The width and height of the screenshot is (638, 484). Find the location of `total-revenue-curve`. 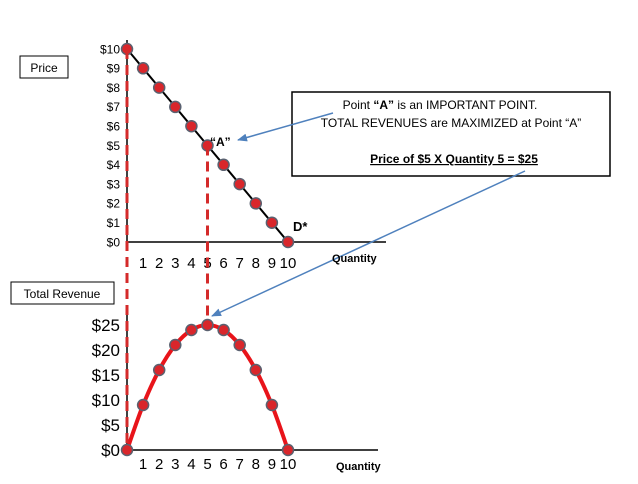

total-revenue-curve is located at coordinates (207, 386).